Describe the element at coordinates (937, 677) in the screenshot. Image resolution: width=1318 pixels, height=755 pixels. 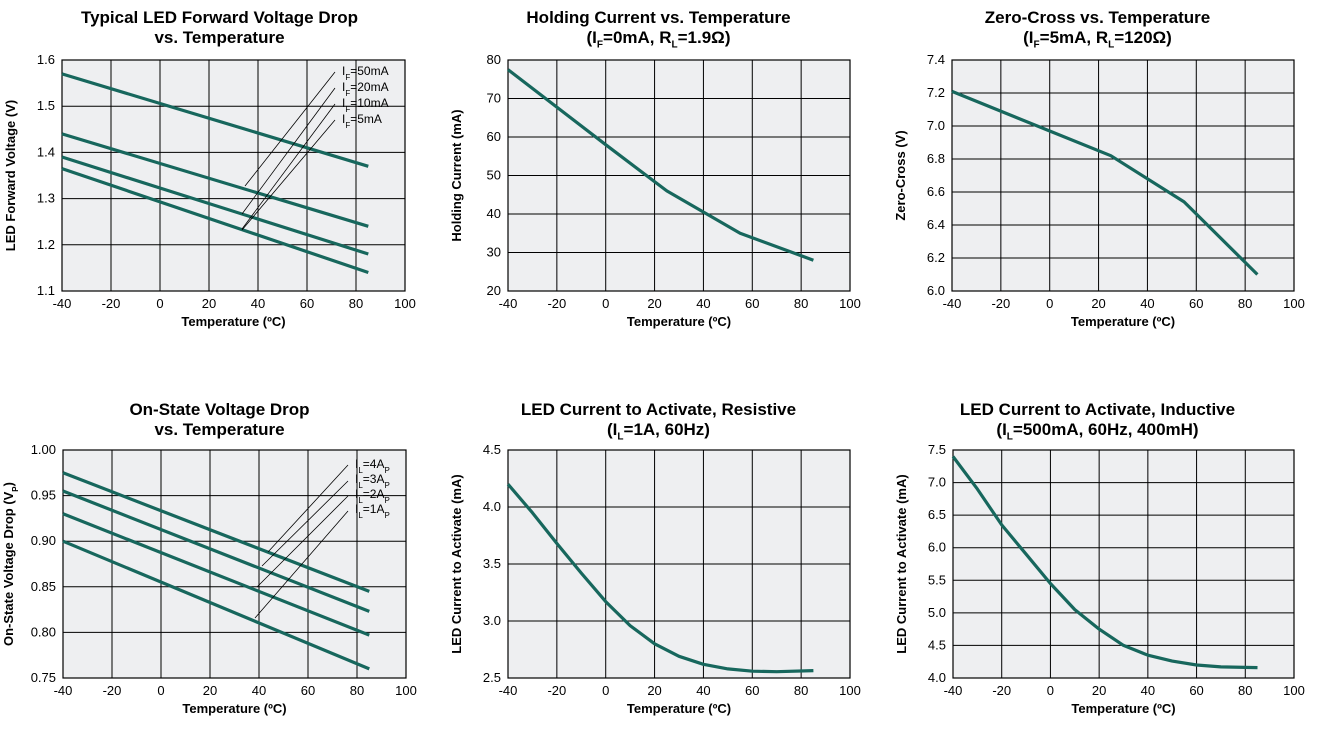
I see `y-tick-label: 4.0` at that location.